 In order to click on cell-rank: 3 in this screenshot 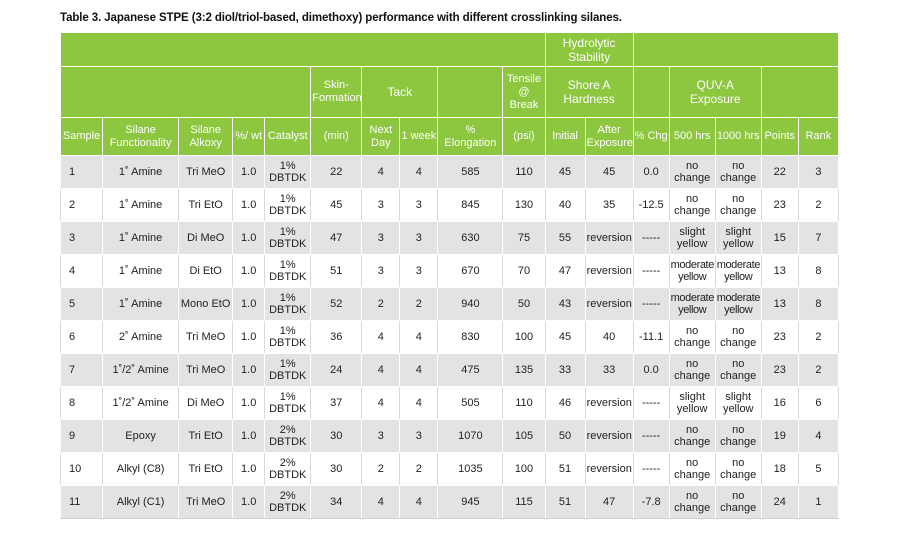, I will do `click(818, 172)`.